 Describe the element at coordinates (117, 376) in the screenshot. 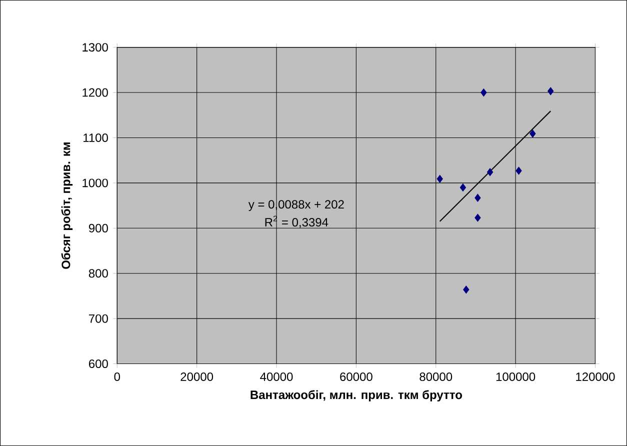

I see `x-tick-label: 0` at that location.